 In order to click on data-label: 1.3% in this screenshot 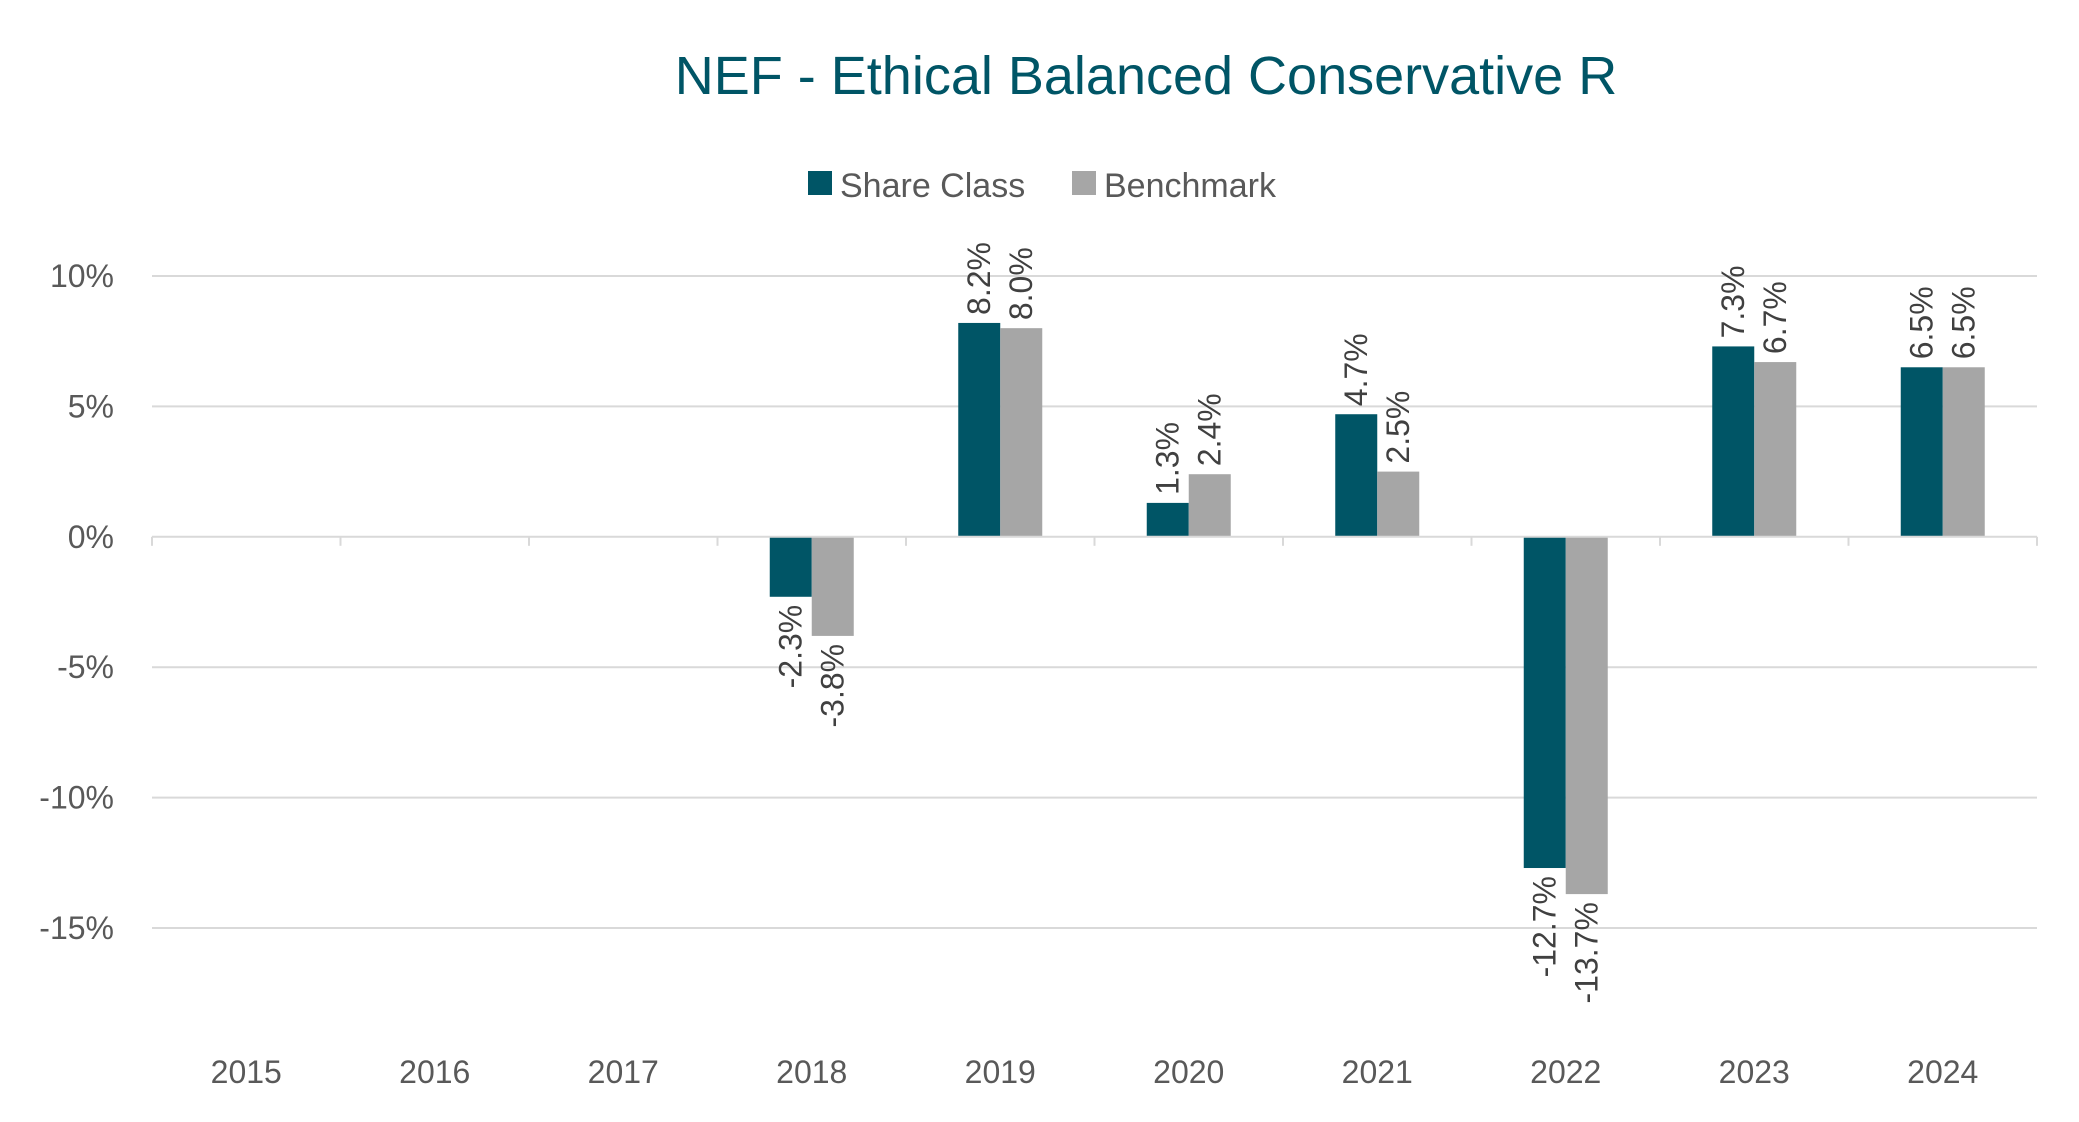, I will do `click(1168, 458)`.